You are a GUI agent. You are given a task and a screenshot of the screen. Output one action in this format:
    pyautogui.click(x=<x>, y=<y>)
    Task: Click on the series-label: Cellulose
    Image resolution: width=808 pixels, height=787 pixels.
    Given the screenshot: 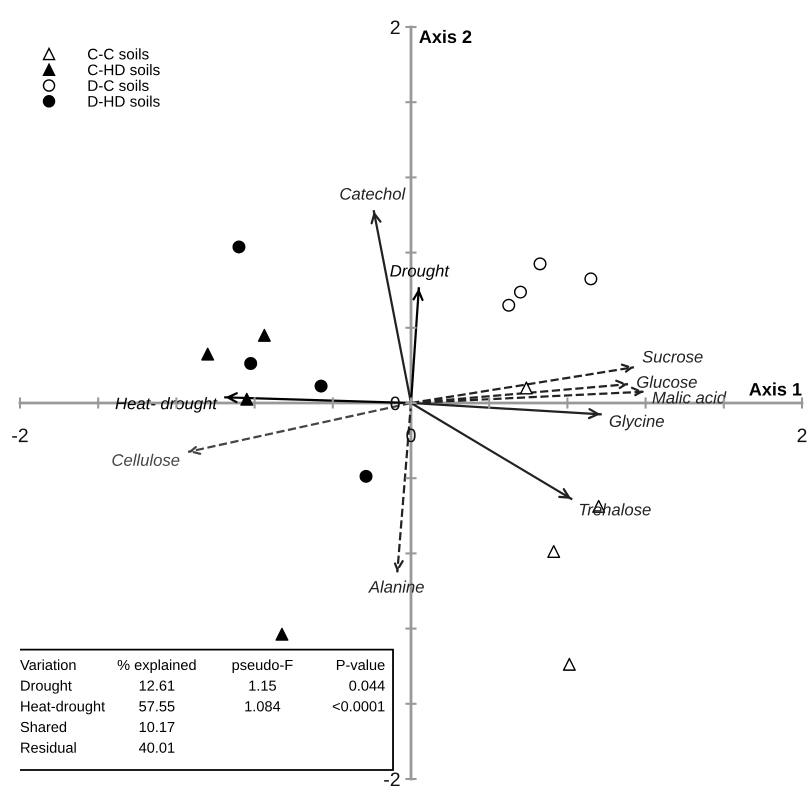 What is the action you would take?
    pyautogui.click(x=146, y=460)
    